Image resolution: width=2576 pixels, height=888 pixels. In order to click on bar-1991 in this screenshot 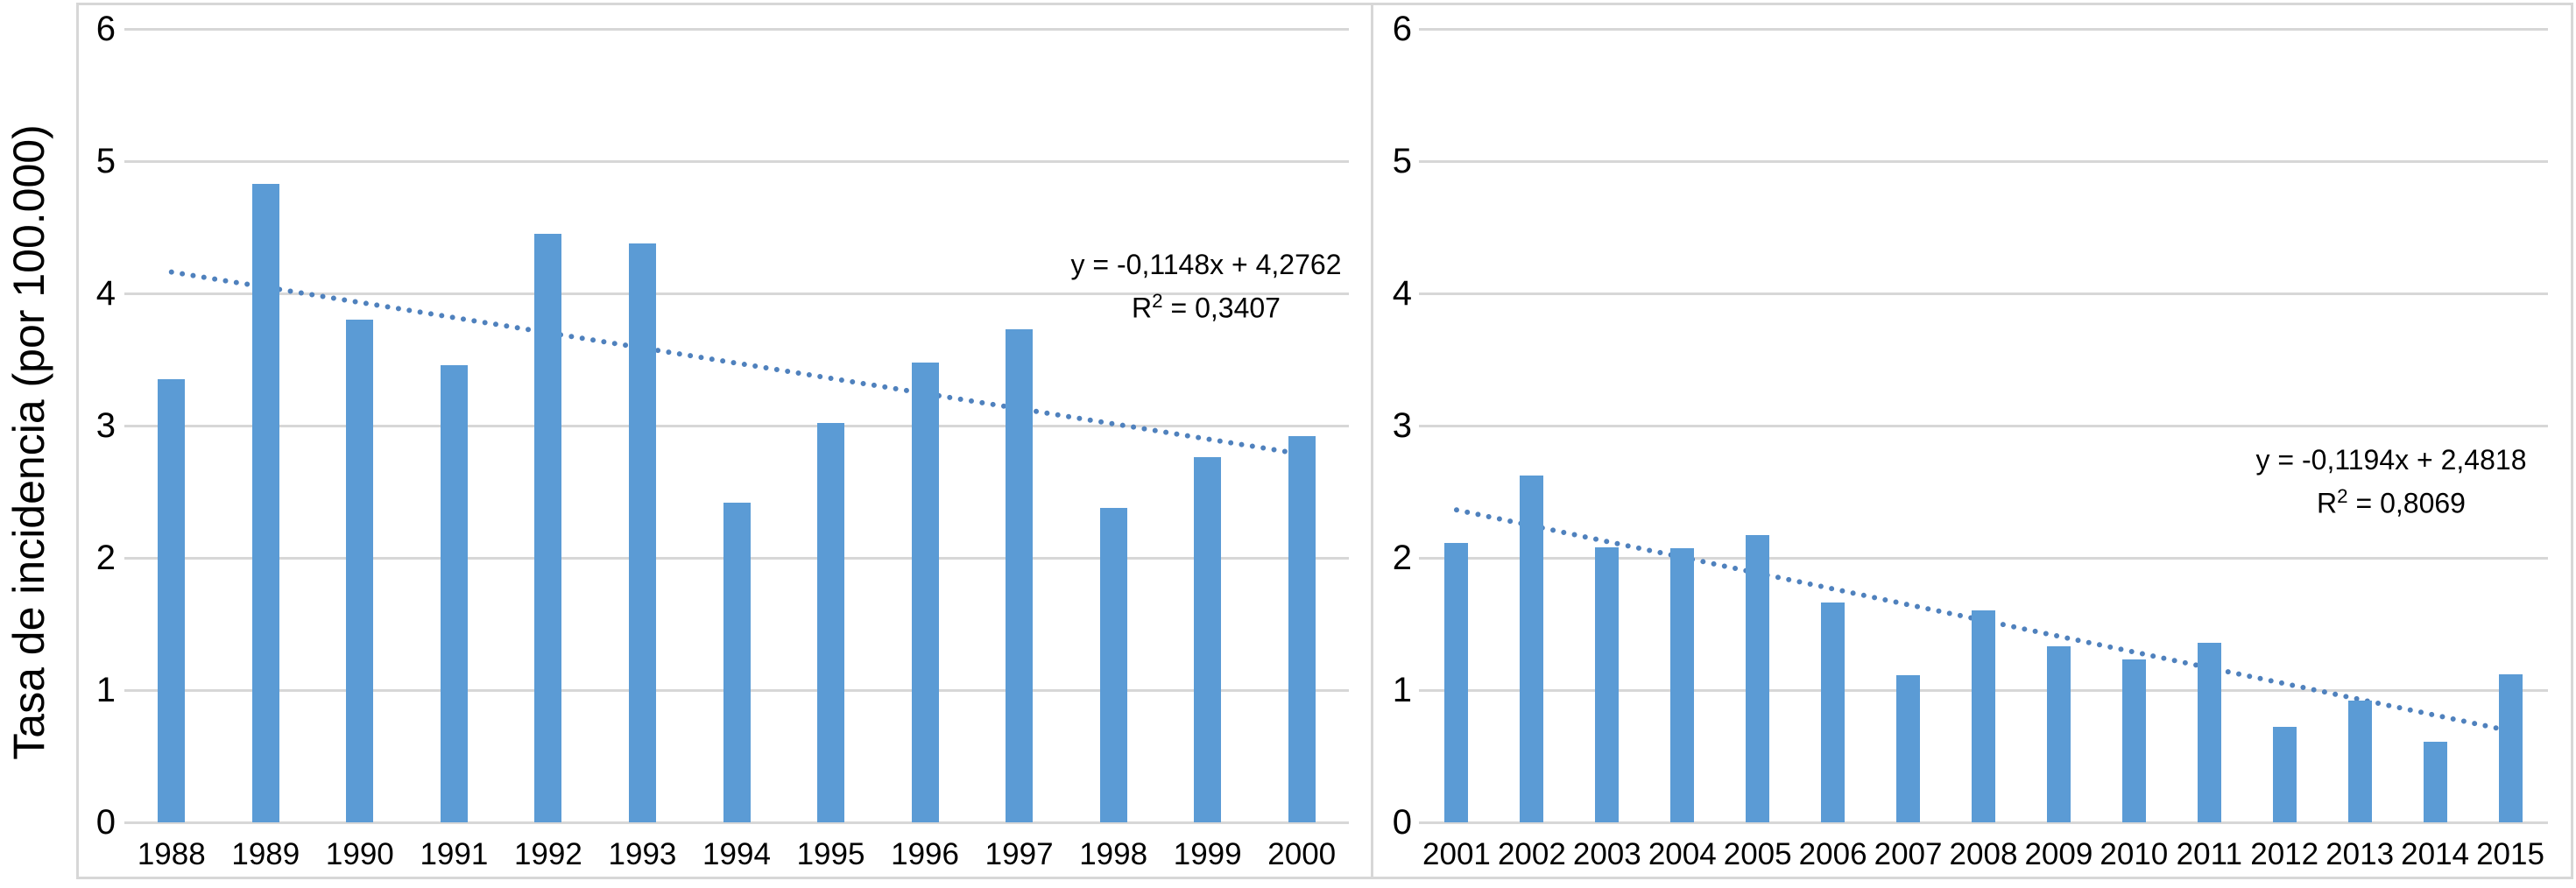, I will do `click(454, 593)`.